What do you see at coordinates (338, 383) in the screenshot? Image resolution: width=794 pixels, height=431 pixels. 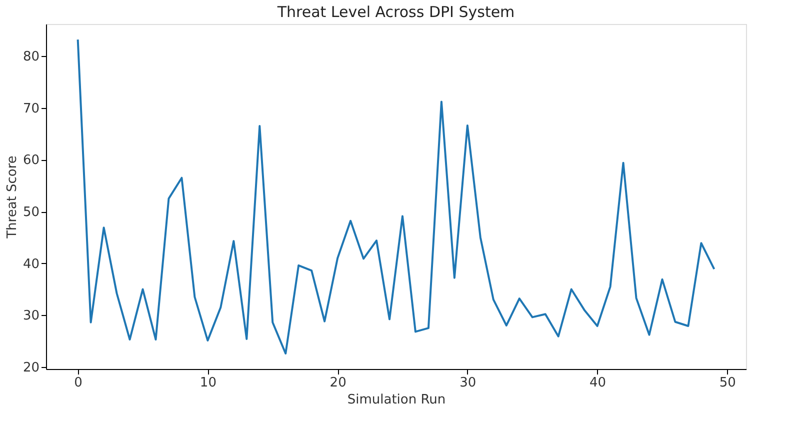 I see `x-tick-label: 20` at bounding box center [338, 383].